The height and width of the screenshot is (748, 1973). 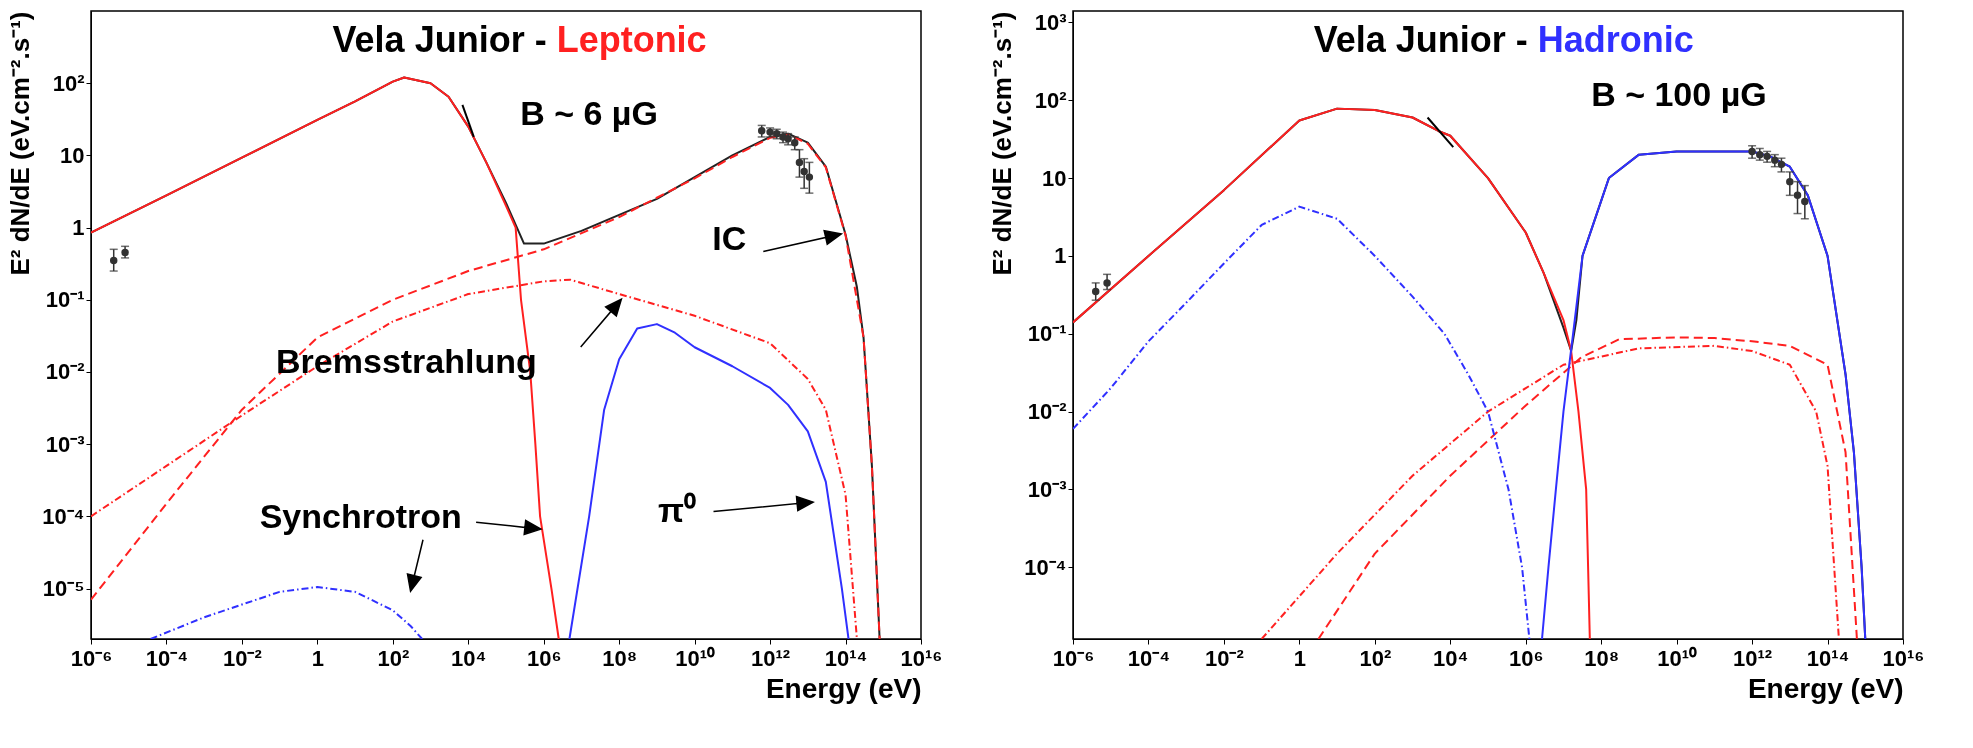 What do you see at coordinates (1679, 93) in the screenshot?
I see `annotation: B ~ 100 µG` at bounding box center [1679, 93].